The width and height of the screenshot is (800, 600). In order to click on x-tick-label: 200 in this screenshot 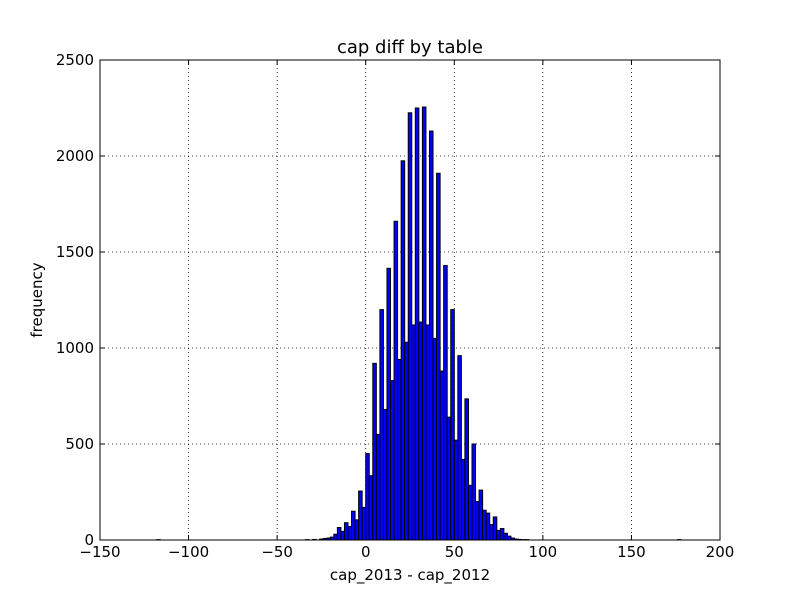, I will do `click(720, 552)`.